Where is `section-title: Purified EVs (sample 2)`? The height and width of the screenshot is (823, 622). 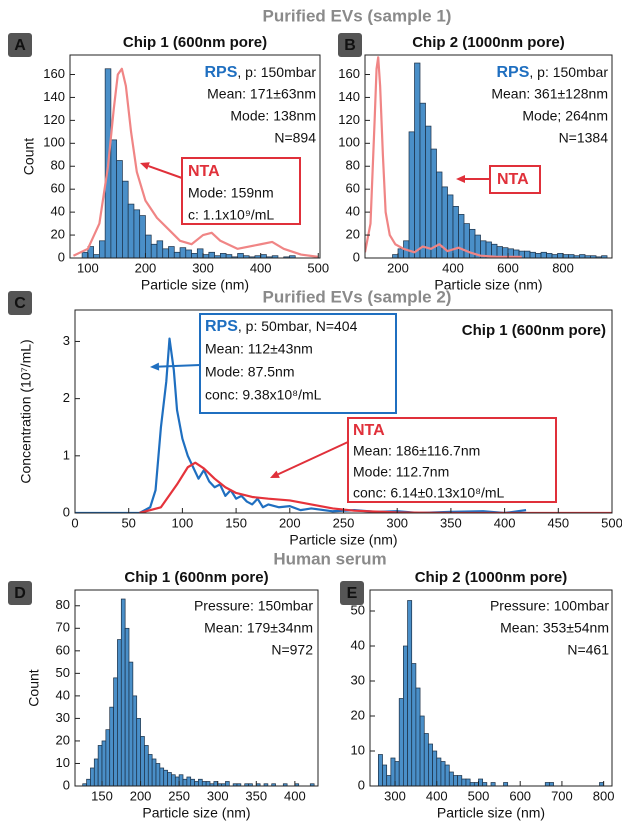
section-title: Purified EVs (sample 2) is located at coordinates (357, 296).